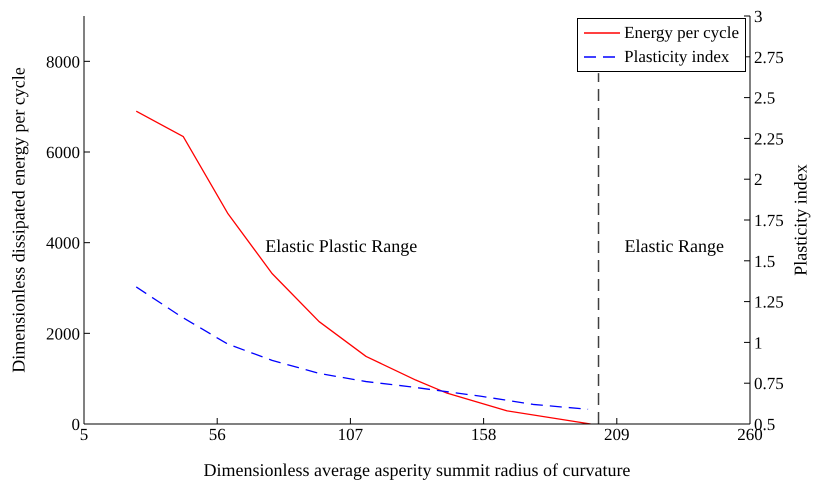  I want to click on y-axis-title: Dimensionless dissipated energy per cycle, so click(18, 220).